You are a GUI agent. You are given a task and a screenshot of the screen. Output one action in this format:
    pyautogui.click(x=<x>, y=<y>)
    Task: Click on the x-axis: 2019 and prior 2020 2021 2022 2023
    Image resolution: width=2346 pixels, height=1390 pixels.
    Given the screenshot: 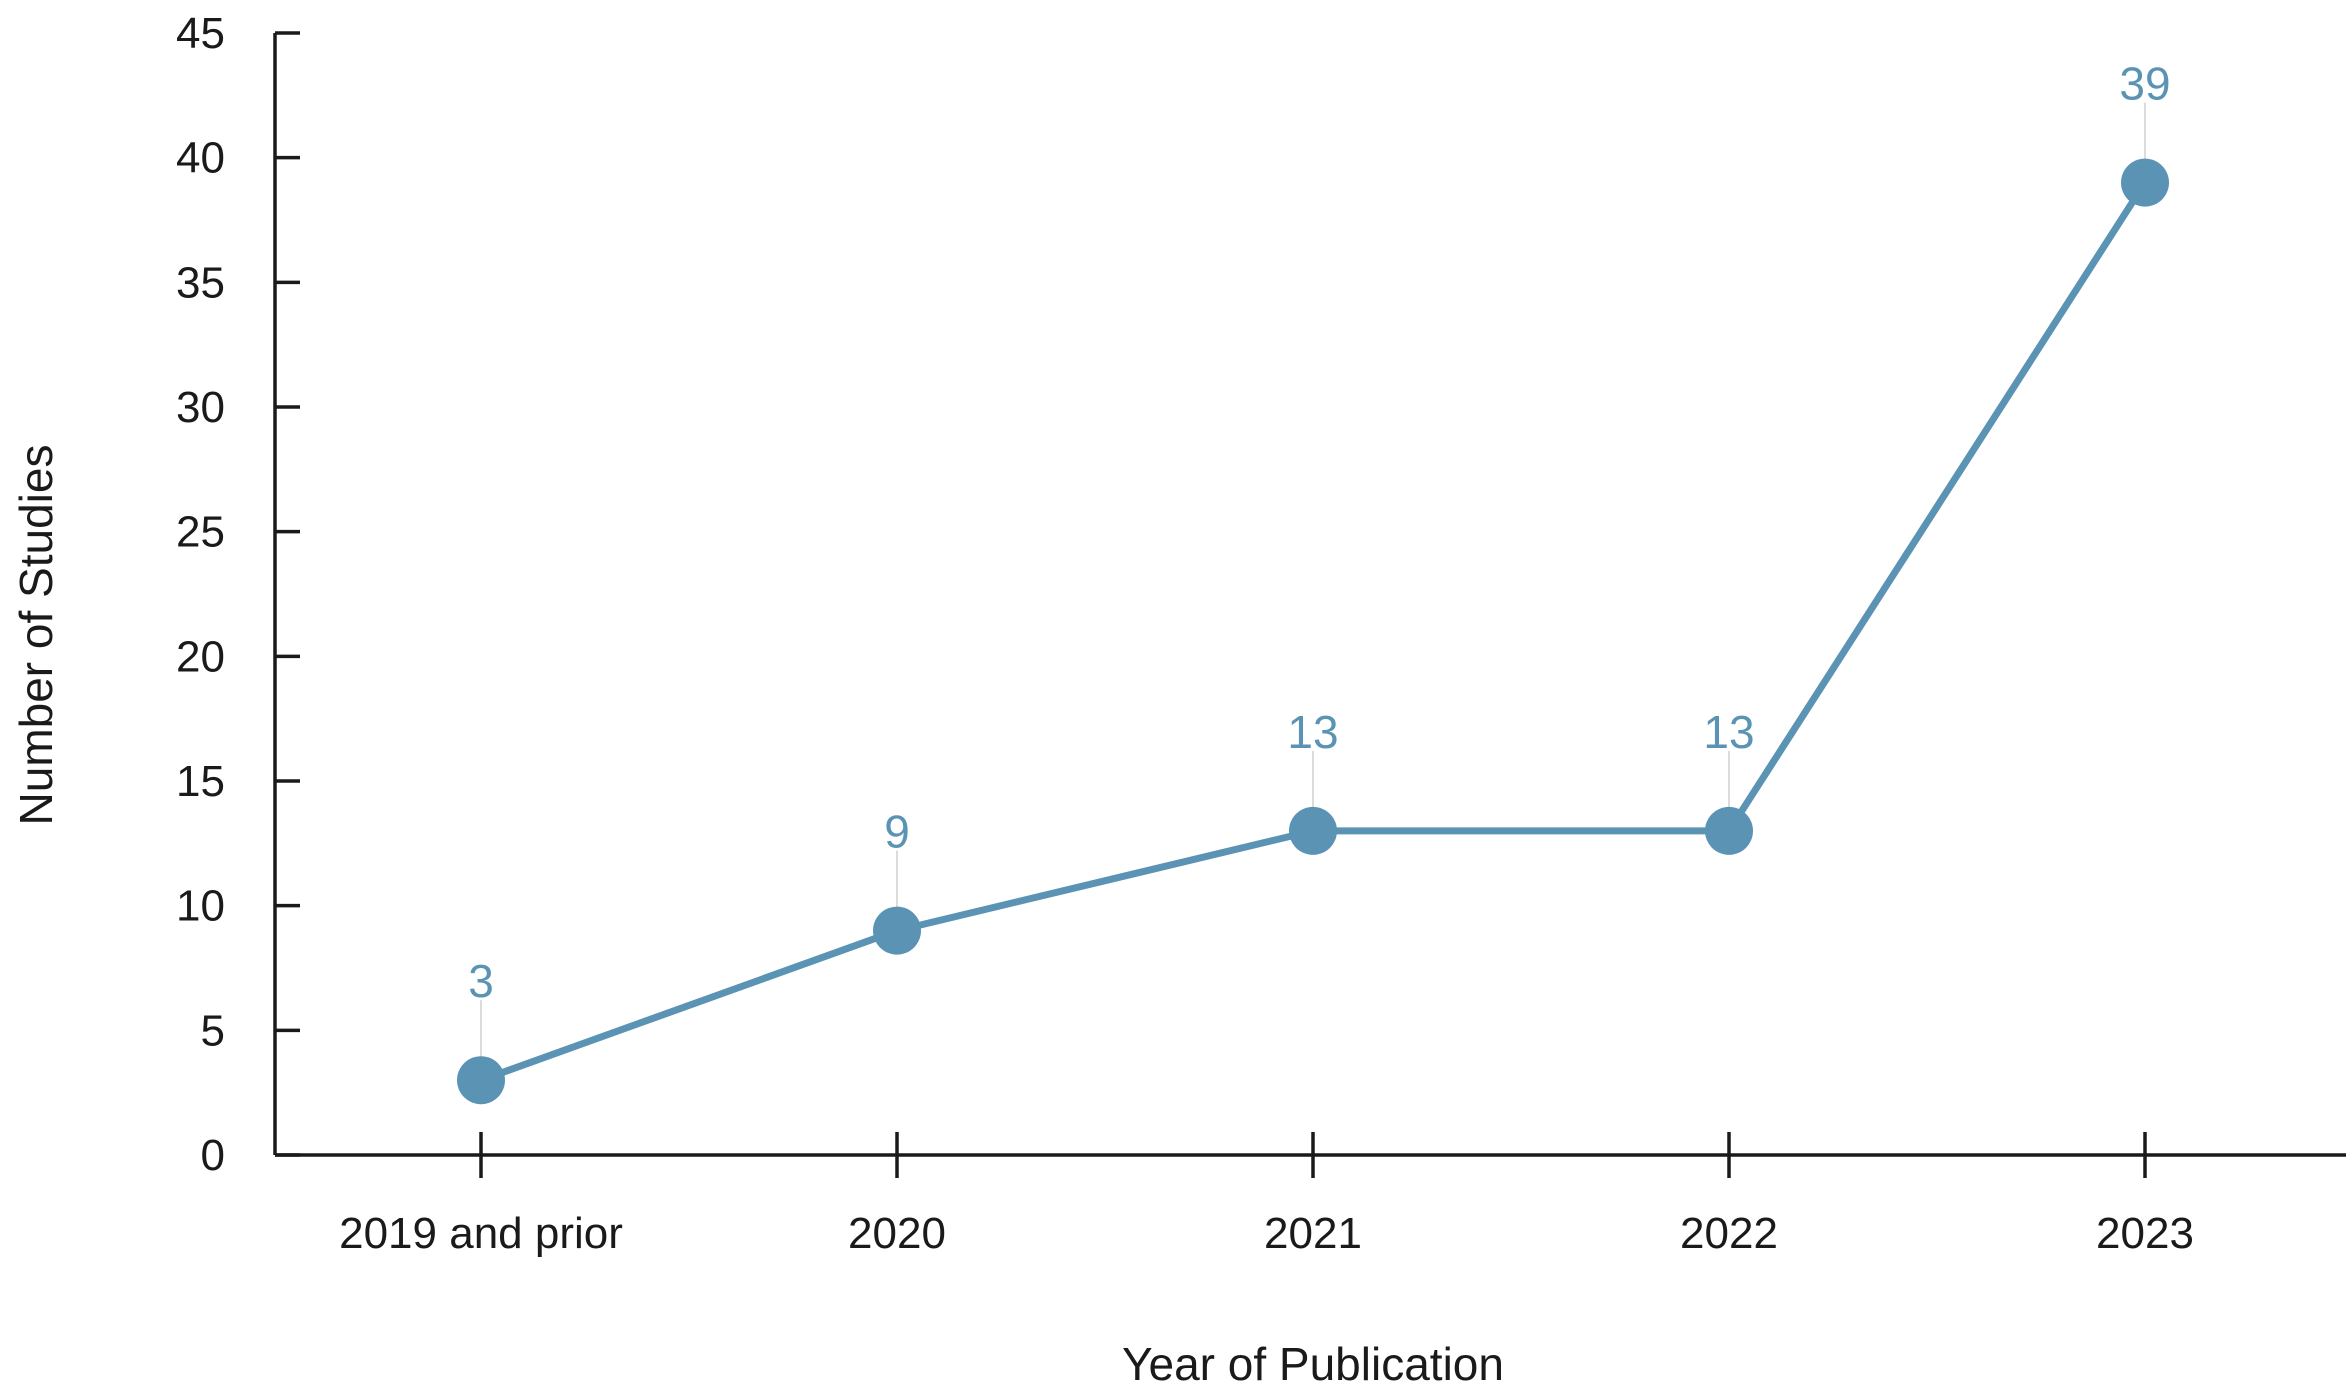 What is the action you would take?
    pyautogui.click(x=1310, y=1195)
    